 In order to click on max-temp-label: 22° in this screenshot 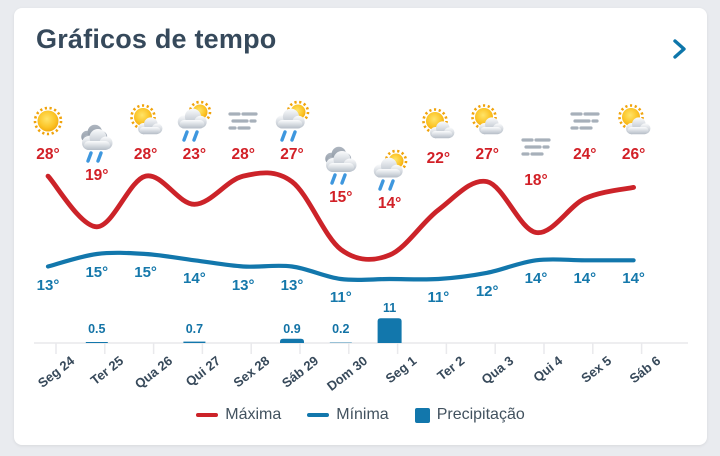, I will do `click(438, 158)`.